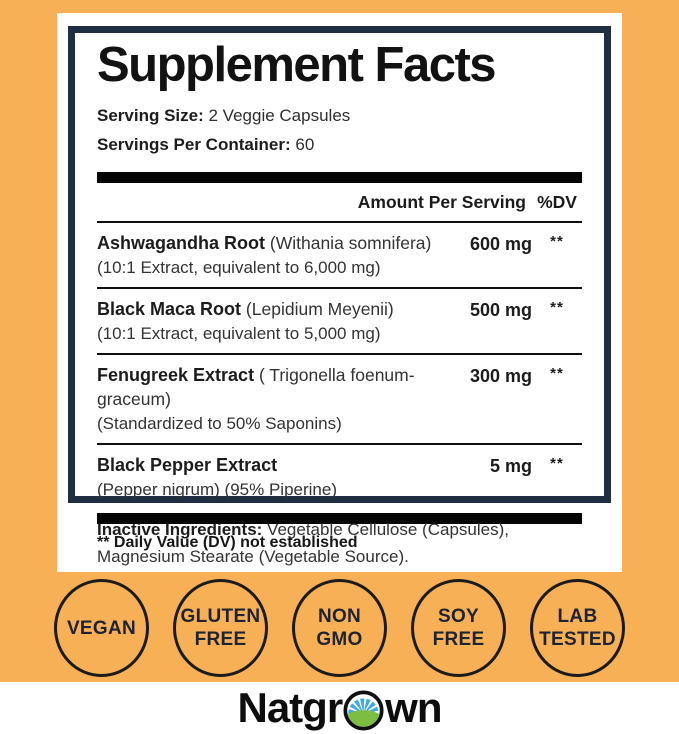 The width and height of the screenshot is (679, 734). Describe the element at coordinates (217, 489) in the screenshot. I see `ingredient-detail: (Pepper nigrum) (95% Piperine)` at that location.